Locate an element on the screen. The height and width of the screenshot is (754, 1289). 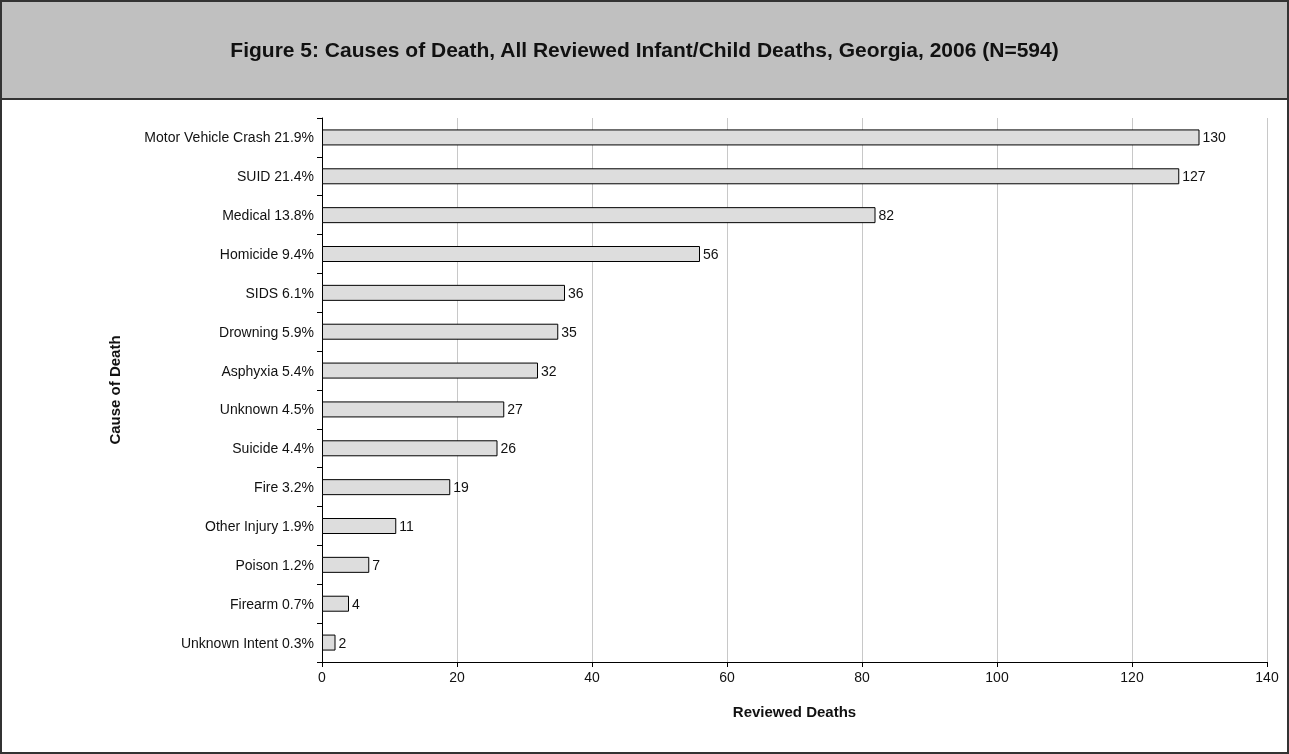
x-axis-title: Reviewed Deaths is located at coordinates (794, 711).